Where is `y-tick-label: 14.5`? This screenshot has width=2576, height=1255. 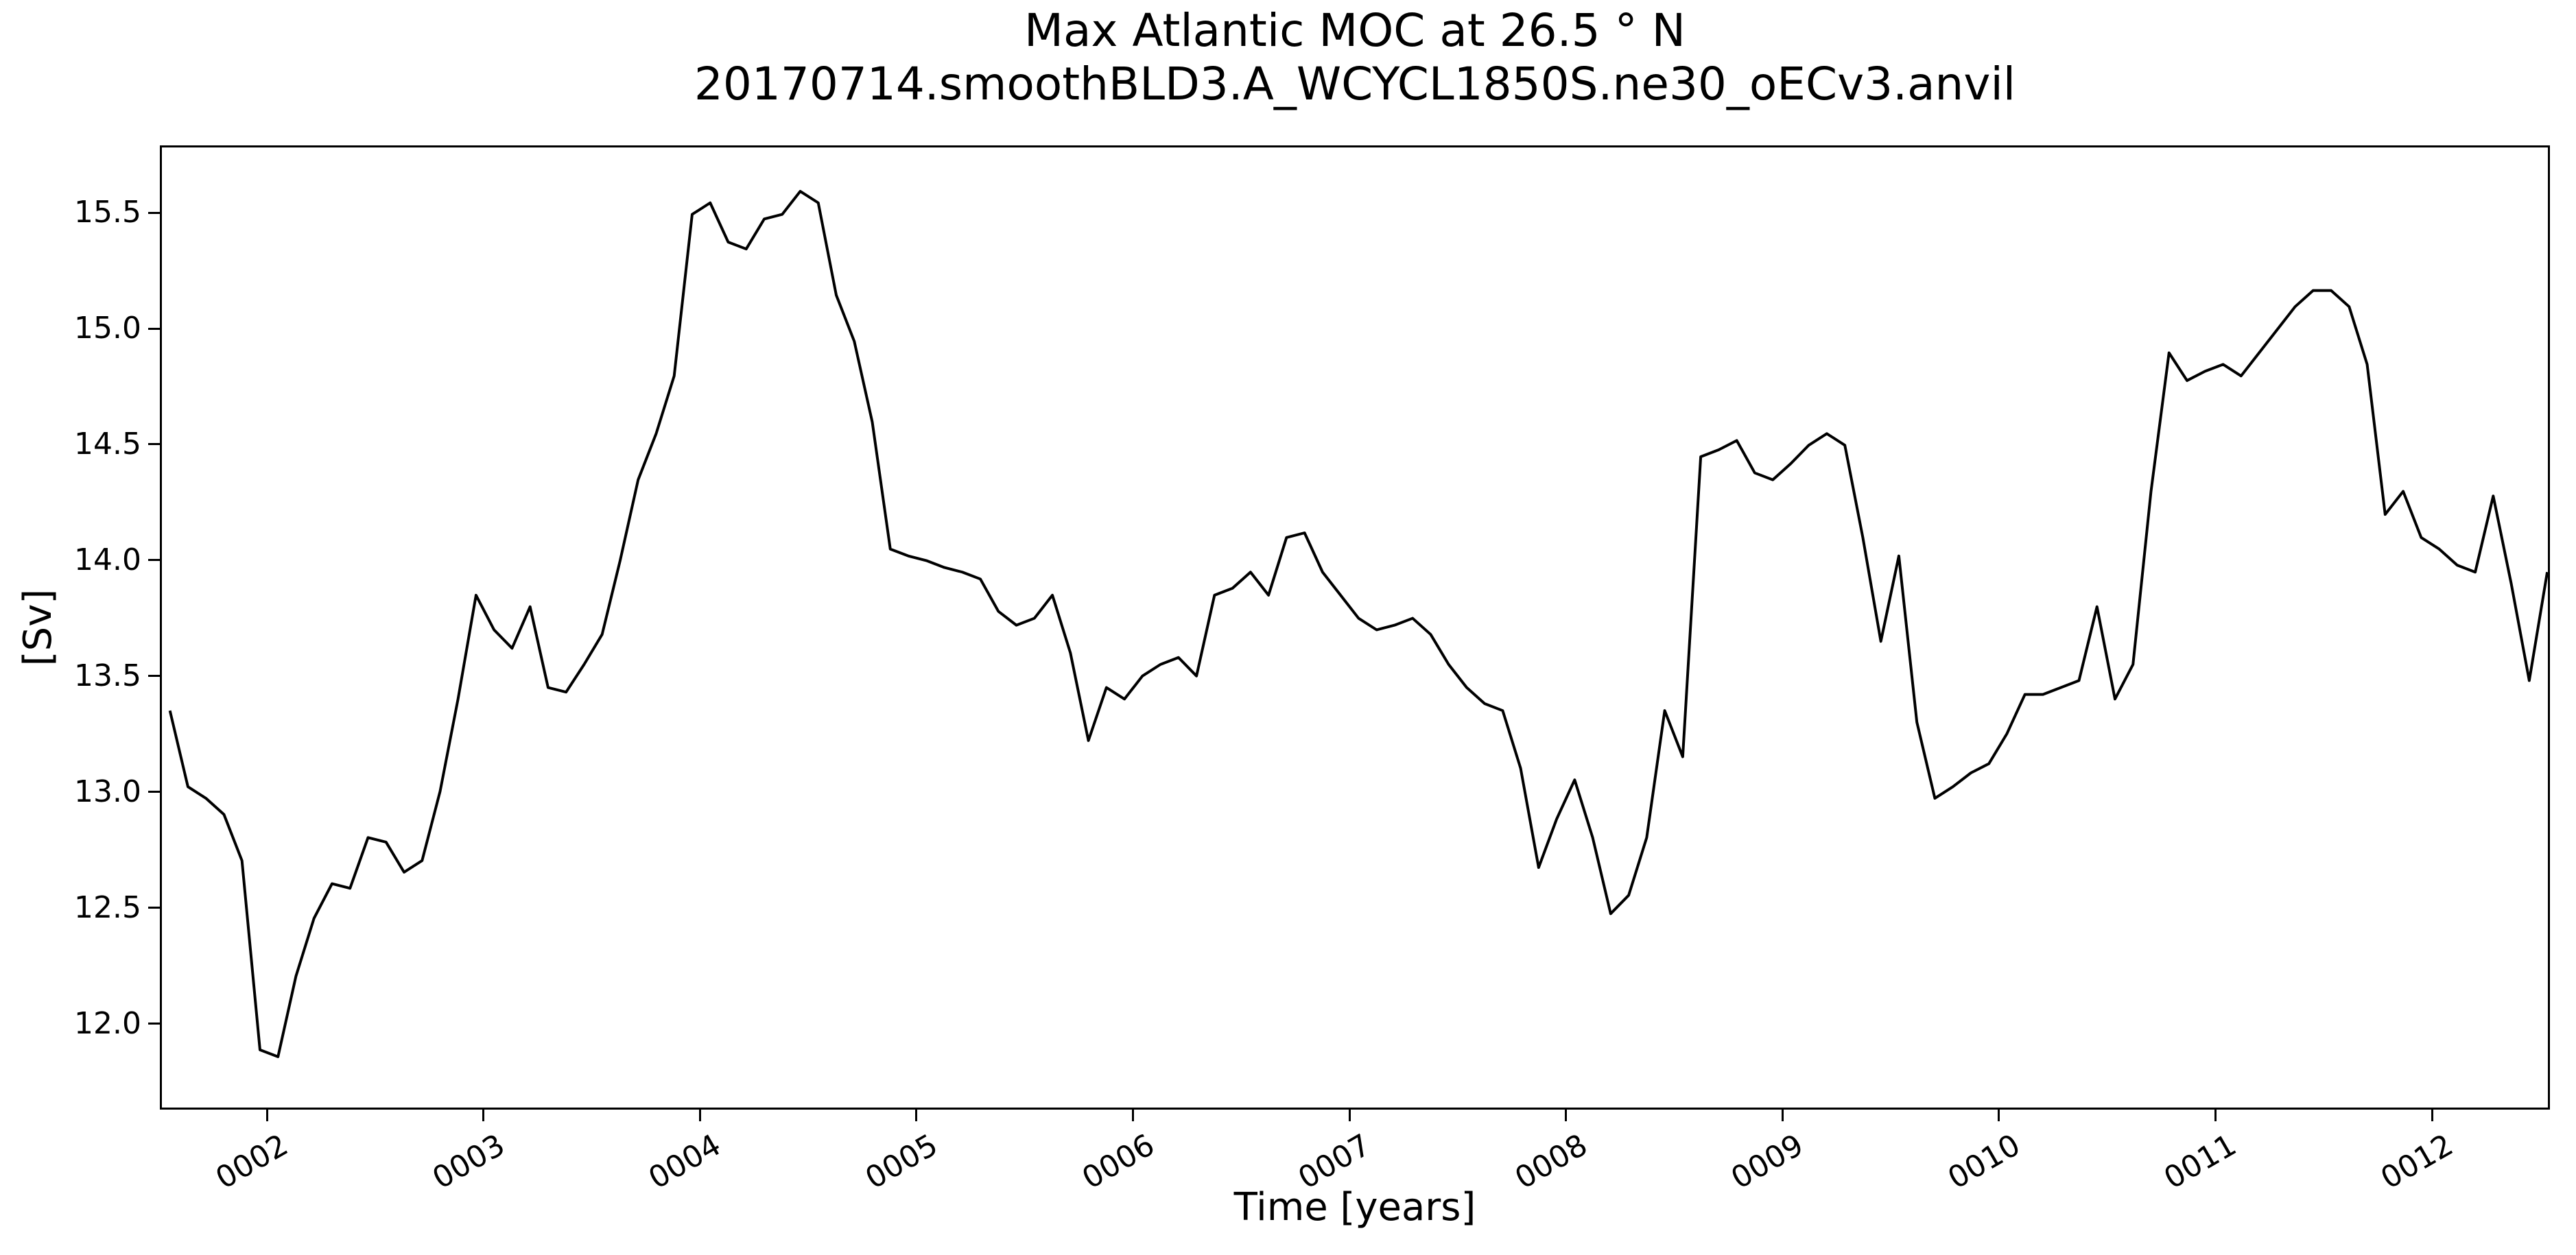 y-tick-label: 14.5 is located at coordinates (107, 444).